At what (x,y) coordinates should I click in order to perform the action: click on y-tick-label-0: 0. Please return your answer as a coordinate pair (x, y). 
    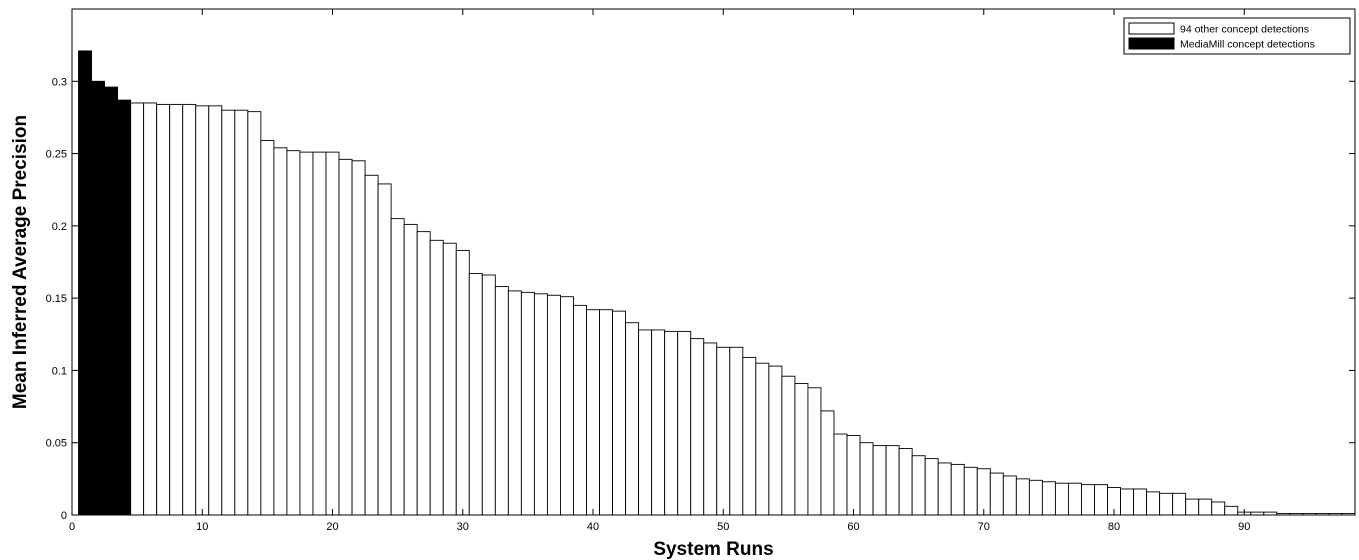
    Looking at the image, I should click on (64, 516).